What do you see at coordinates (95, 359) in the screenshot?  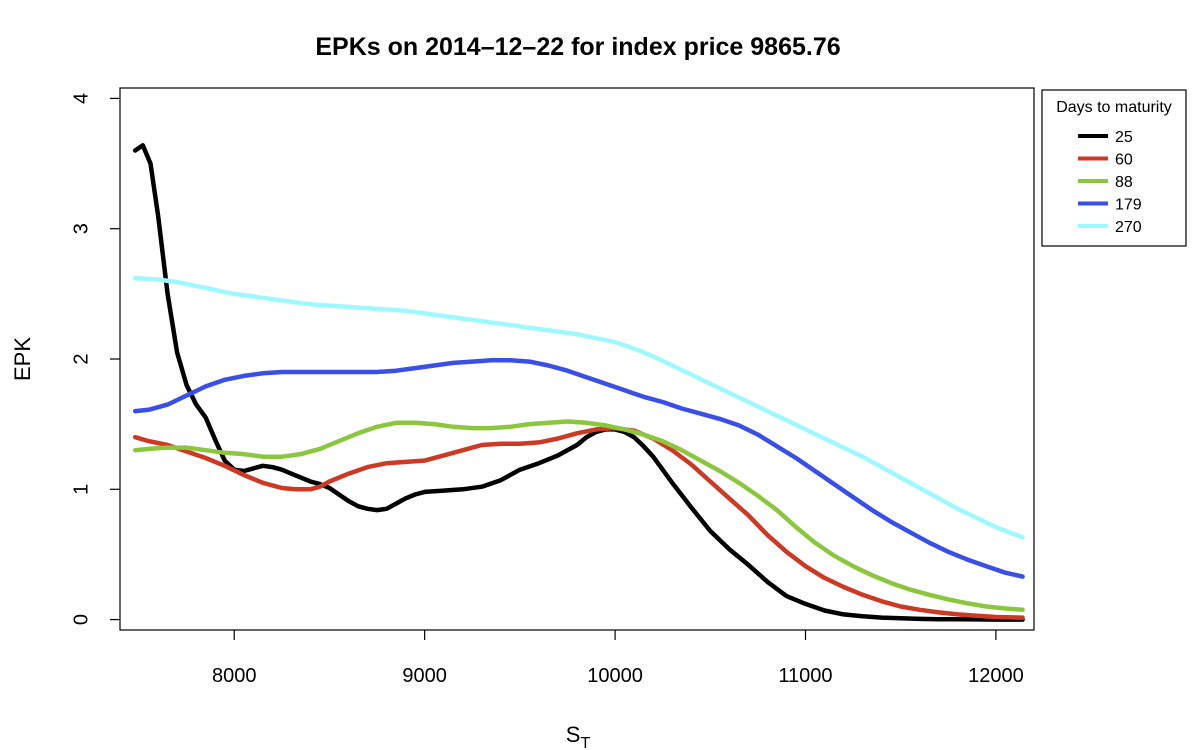 I see `y-axis: 0 1 2 3 4` at bounding box center [95, 359].